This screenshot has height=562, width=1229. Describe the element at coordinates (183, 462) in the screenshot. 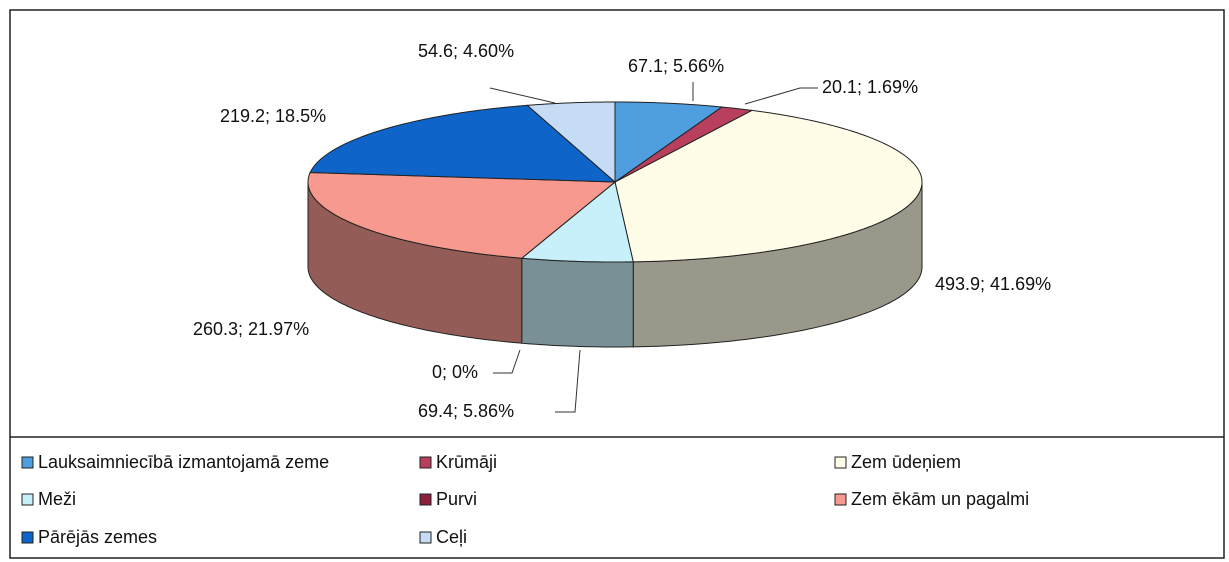

I see `legend-label: Lauksaimniecībā izmantojamā zeme` at that location.